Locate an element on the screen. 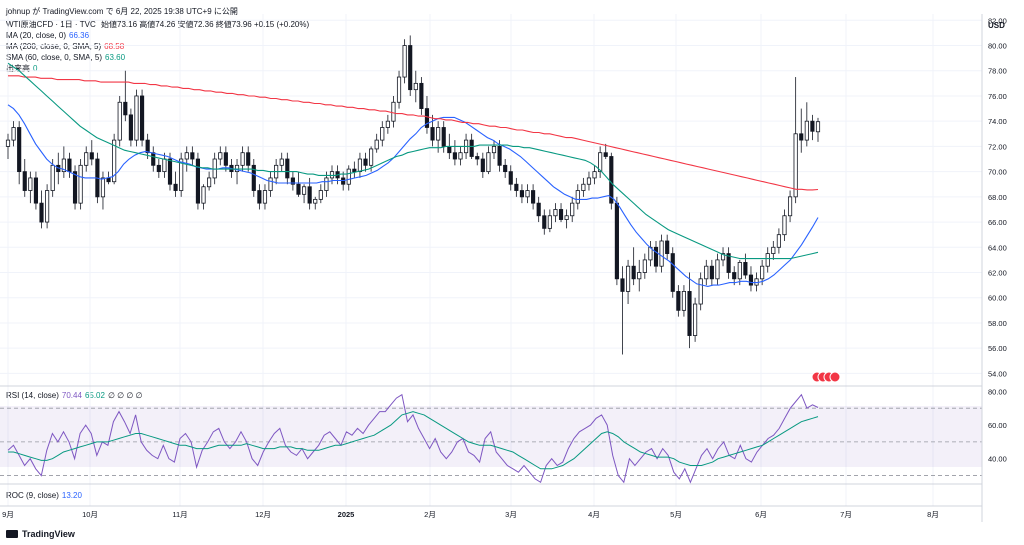 This screenshot has width=1024, height=545. legend-ma20-row: MA (20, close, 0) 66.36 is located at coordinates (47, 36).